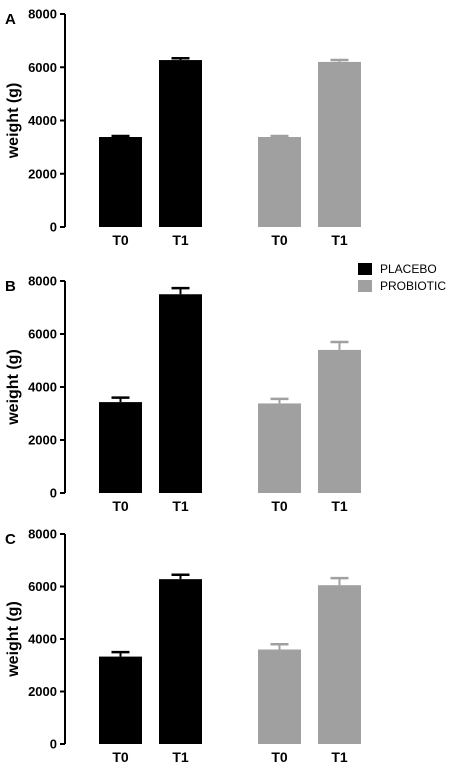 This screenshot has height=771, width=459. What do you see at coordinates (365, 286) in the screenshot?
I see `legend-swatch-probiotic` at bounding box center [365, 286].